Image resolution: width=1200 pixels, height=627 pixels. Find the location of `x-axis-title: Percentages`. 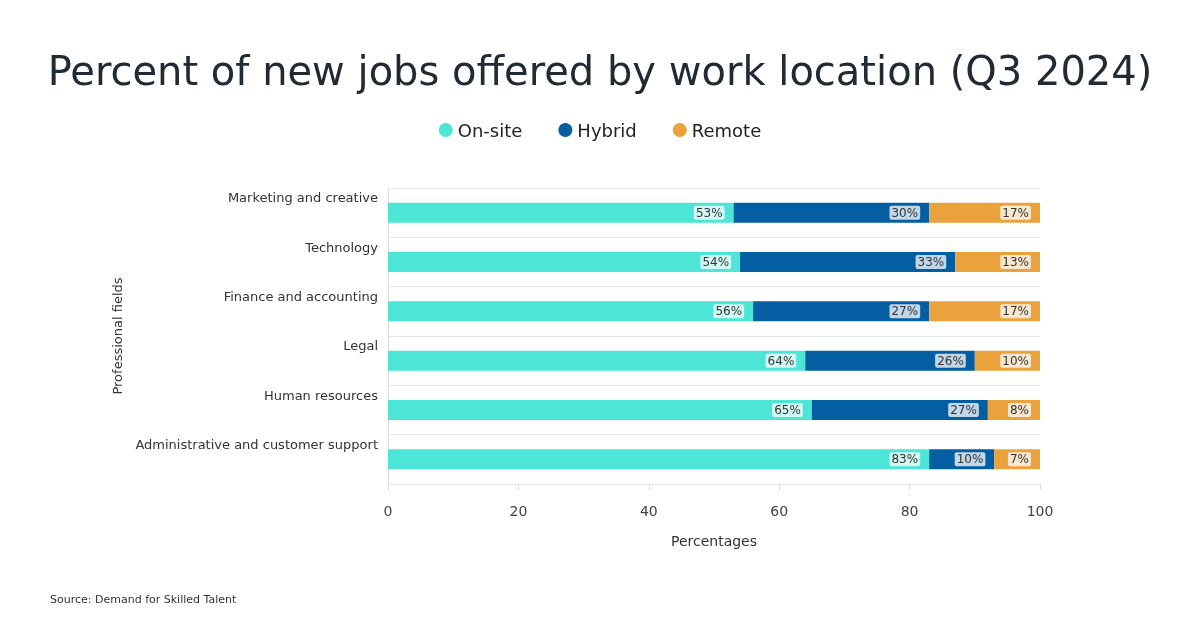

x-axis-title: Percentages is located at coordinates (714, 541).